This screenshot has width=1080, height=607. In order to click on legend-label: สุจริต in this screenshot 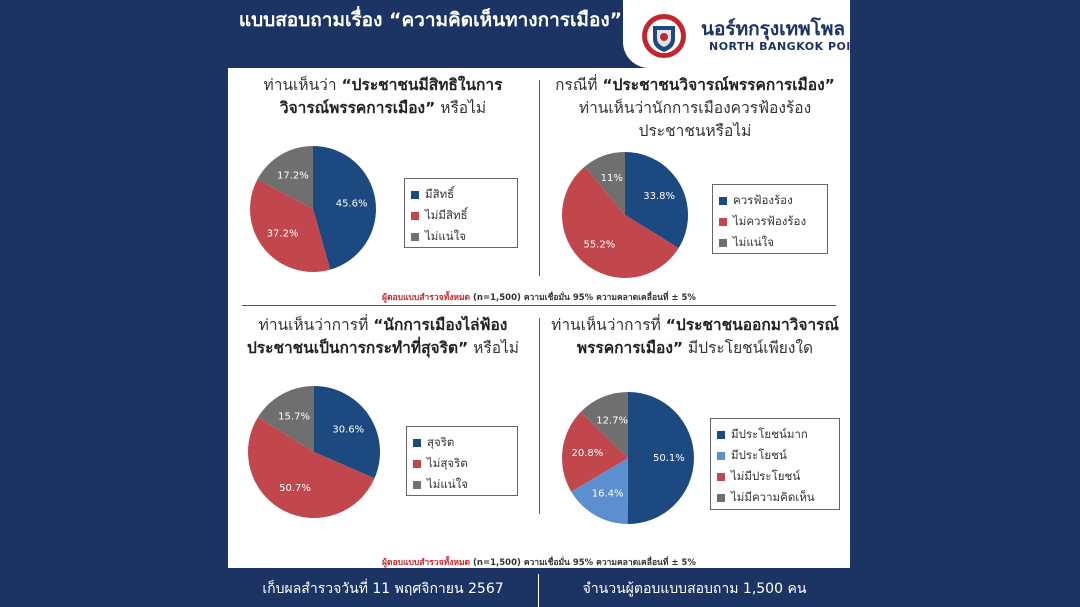, I will do `click(441, 441)`.